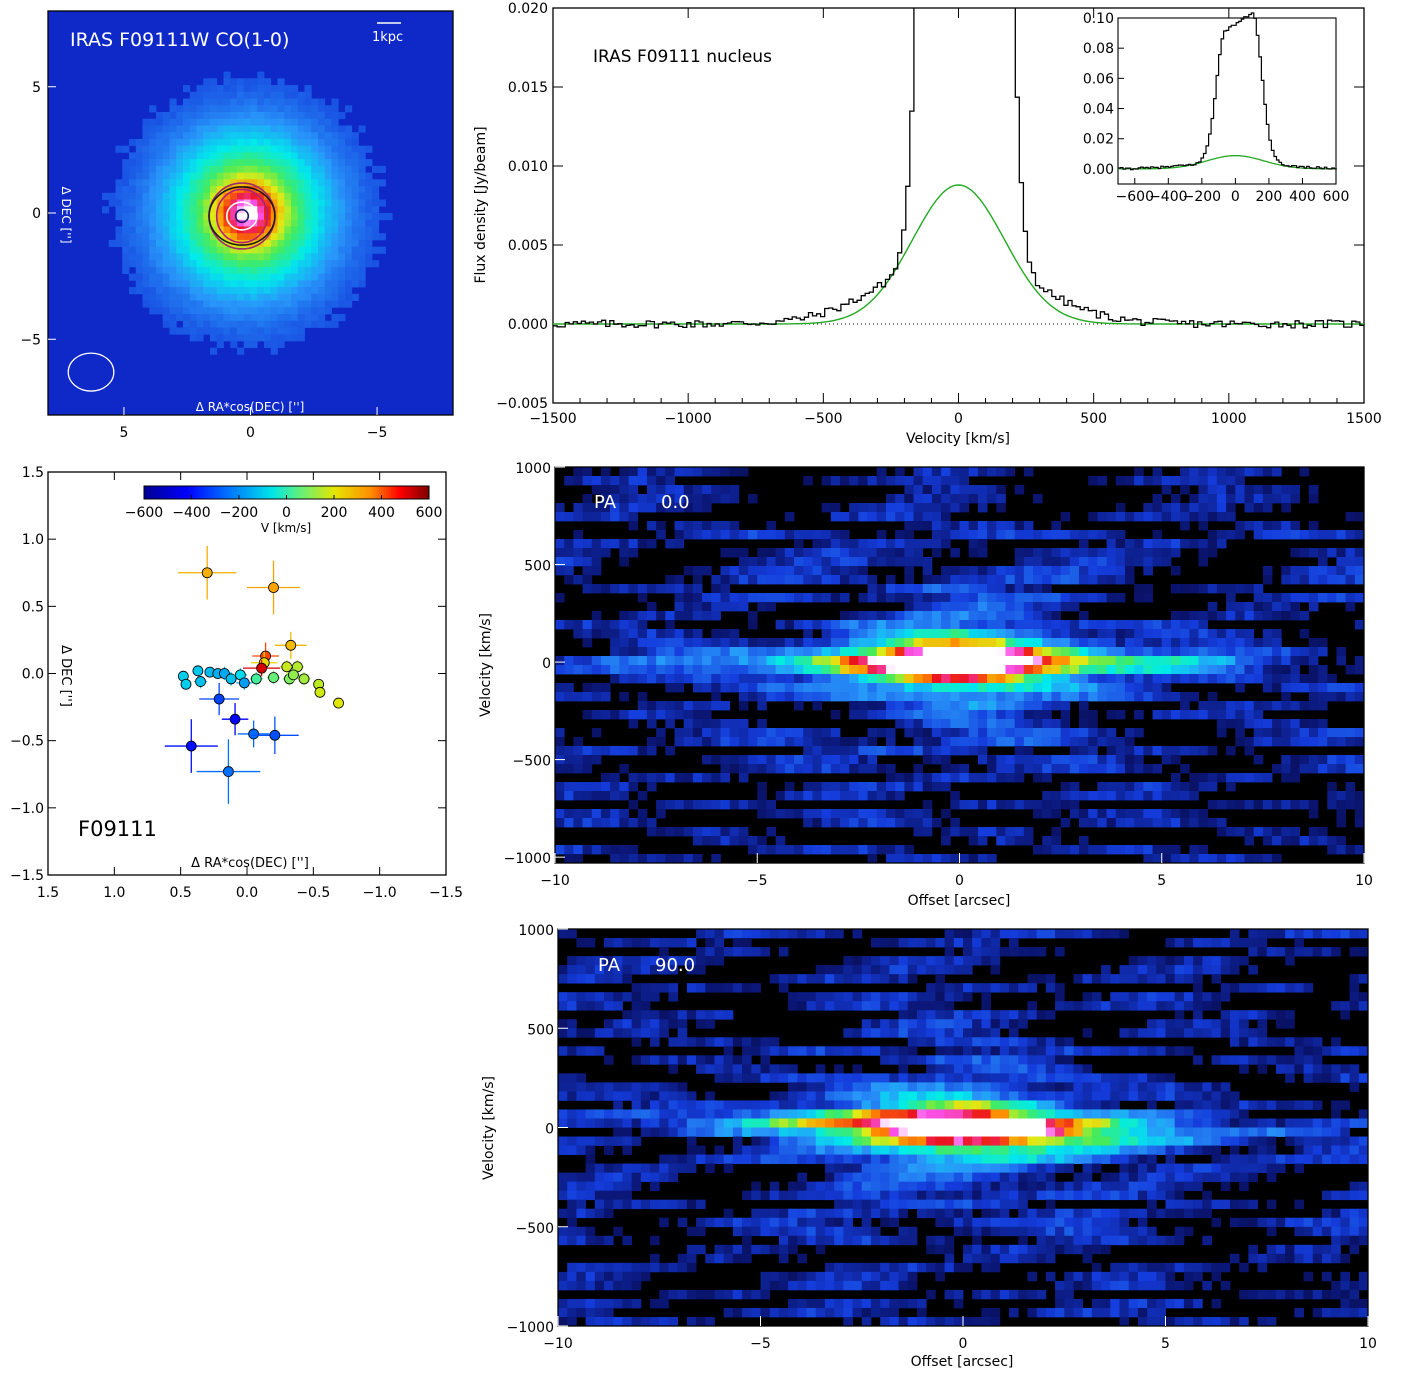 The image size is (1411, 1374). I want to click on x-tick-label: 0, so click(250, 433).